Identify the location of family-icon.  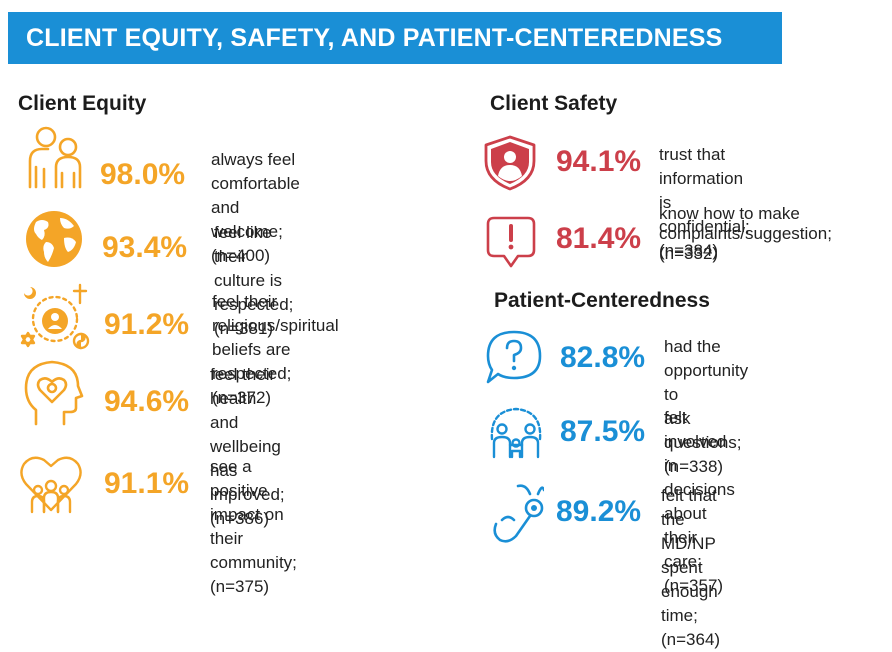
(55, 157).